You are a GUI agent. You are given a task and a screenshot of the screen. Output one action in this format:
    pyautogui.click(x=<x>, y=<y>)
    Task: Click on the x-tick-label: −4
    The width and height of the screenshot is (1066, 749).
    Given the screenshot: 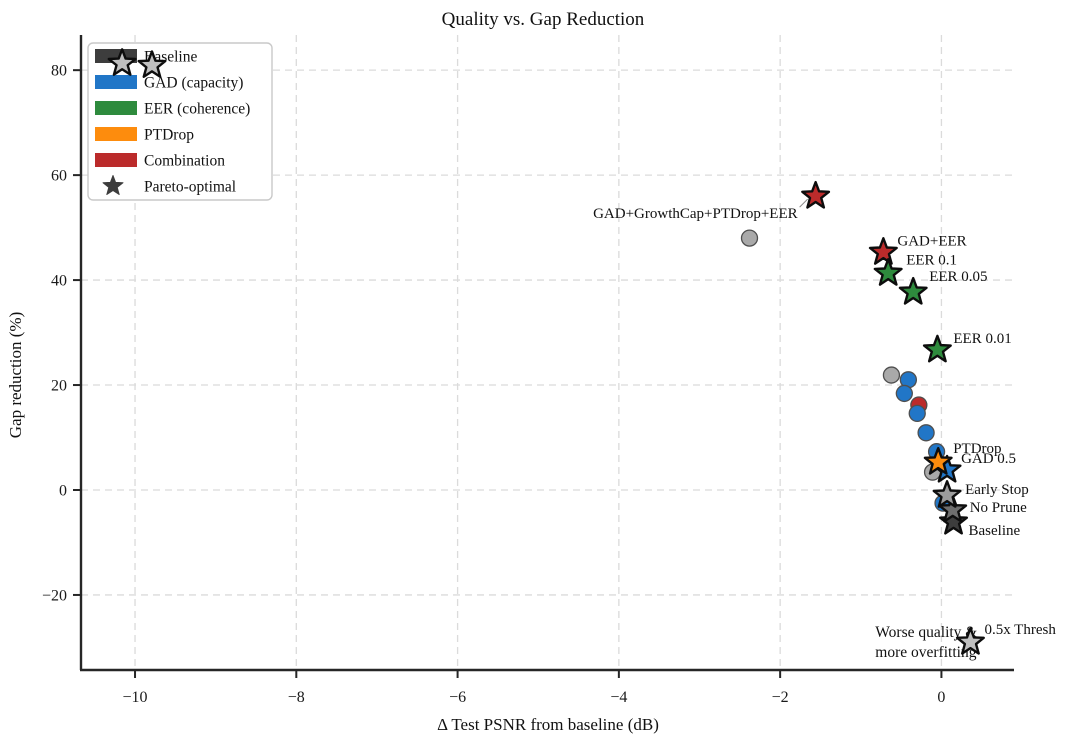 What is the action you would take?
    pyautogui.click(x=618, y=697)
    